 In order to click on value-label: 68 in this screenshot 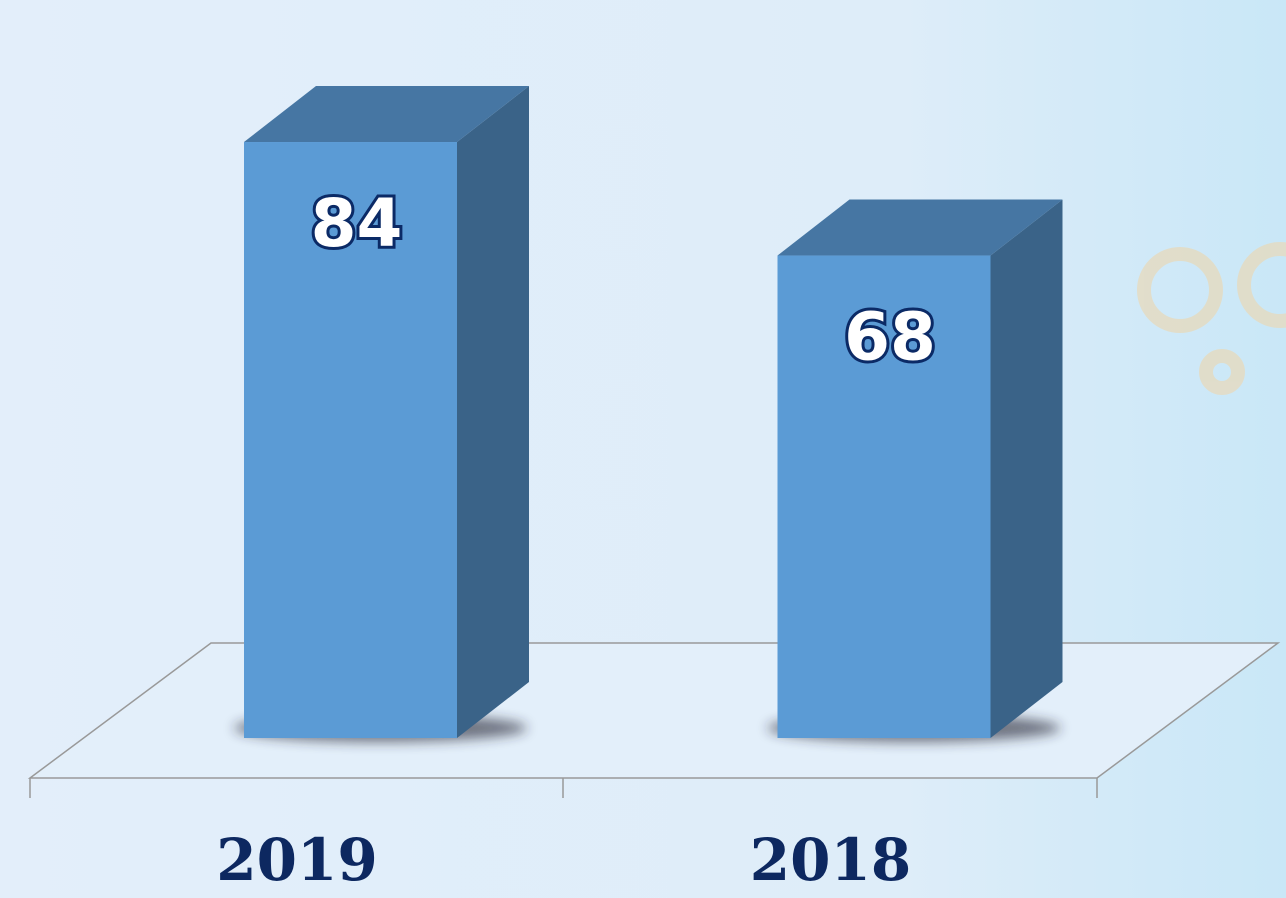, I will do `click(890, 337)`.